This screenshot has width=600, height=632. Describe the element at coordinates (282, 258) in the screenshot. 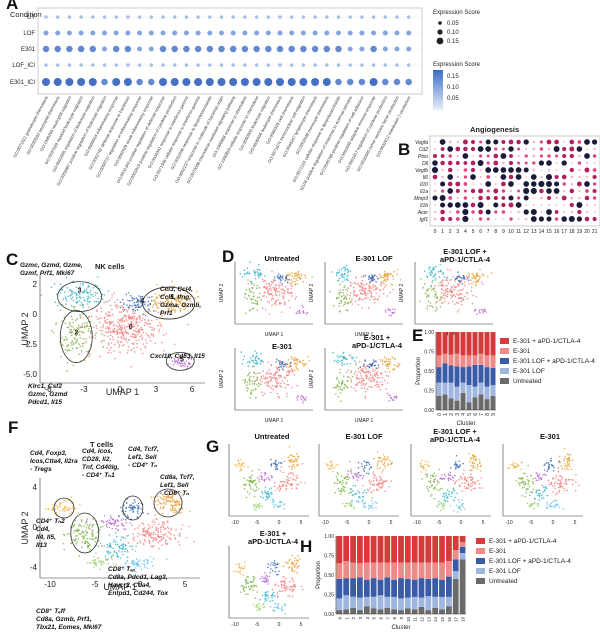

I see `d-title-untreated: Untreated` at that location.